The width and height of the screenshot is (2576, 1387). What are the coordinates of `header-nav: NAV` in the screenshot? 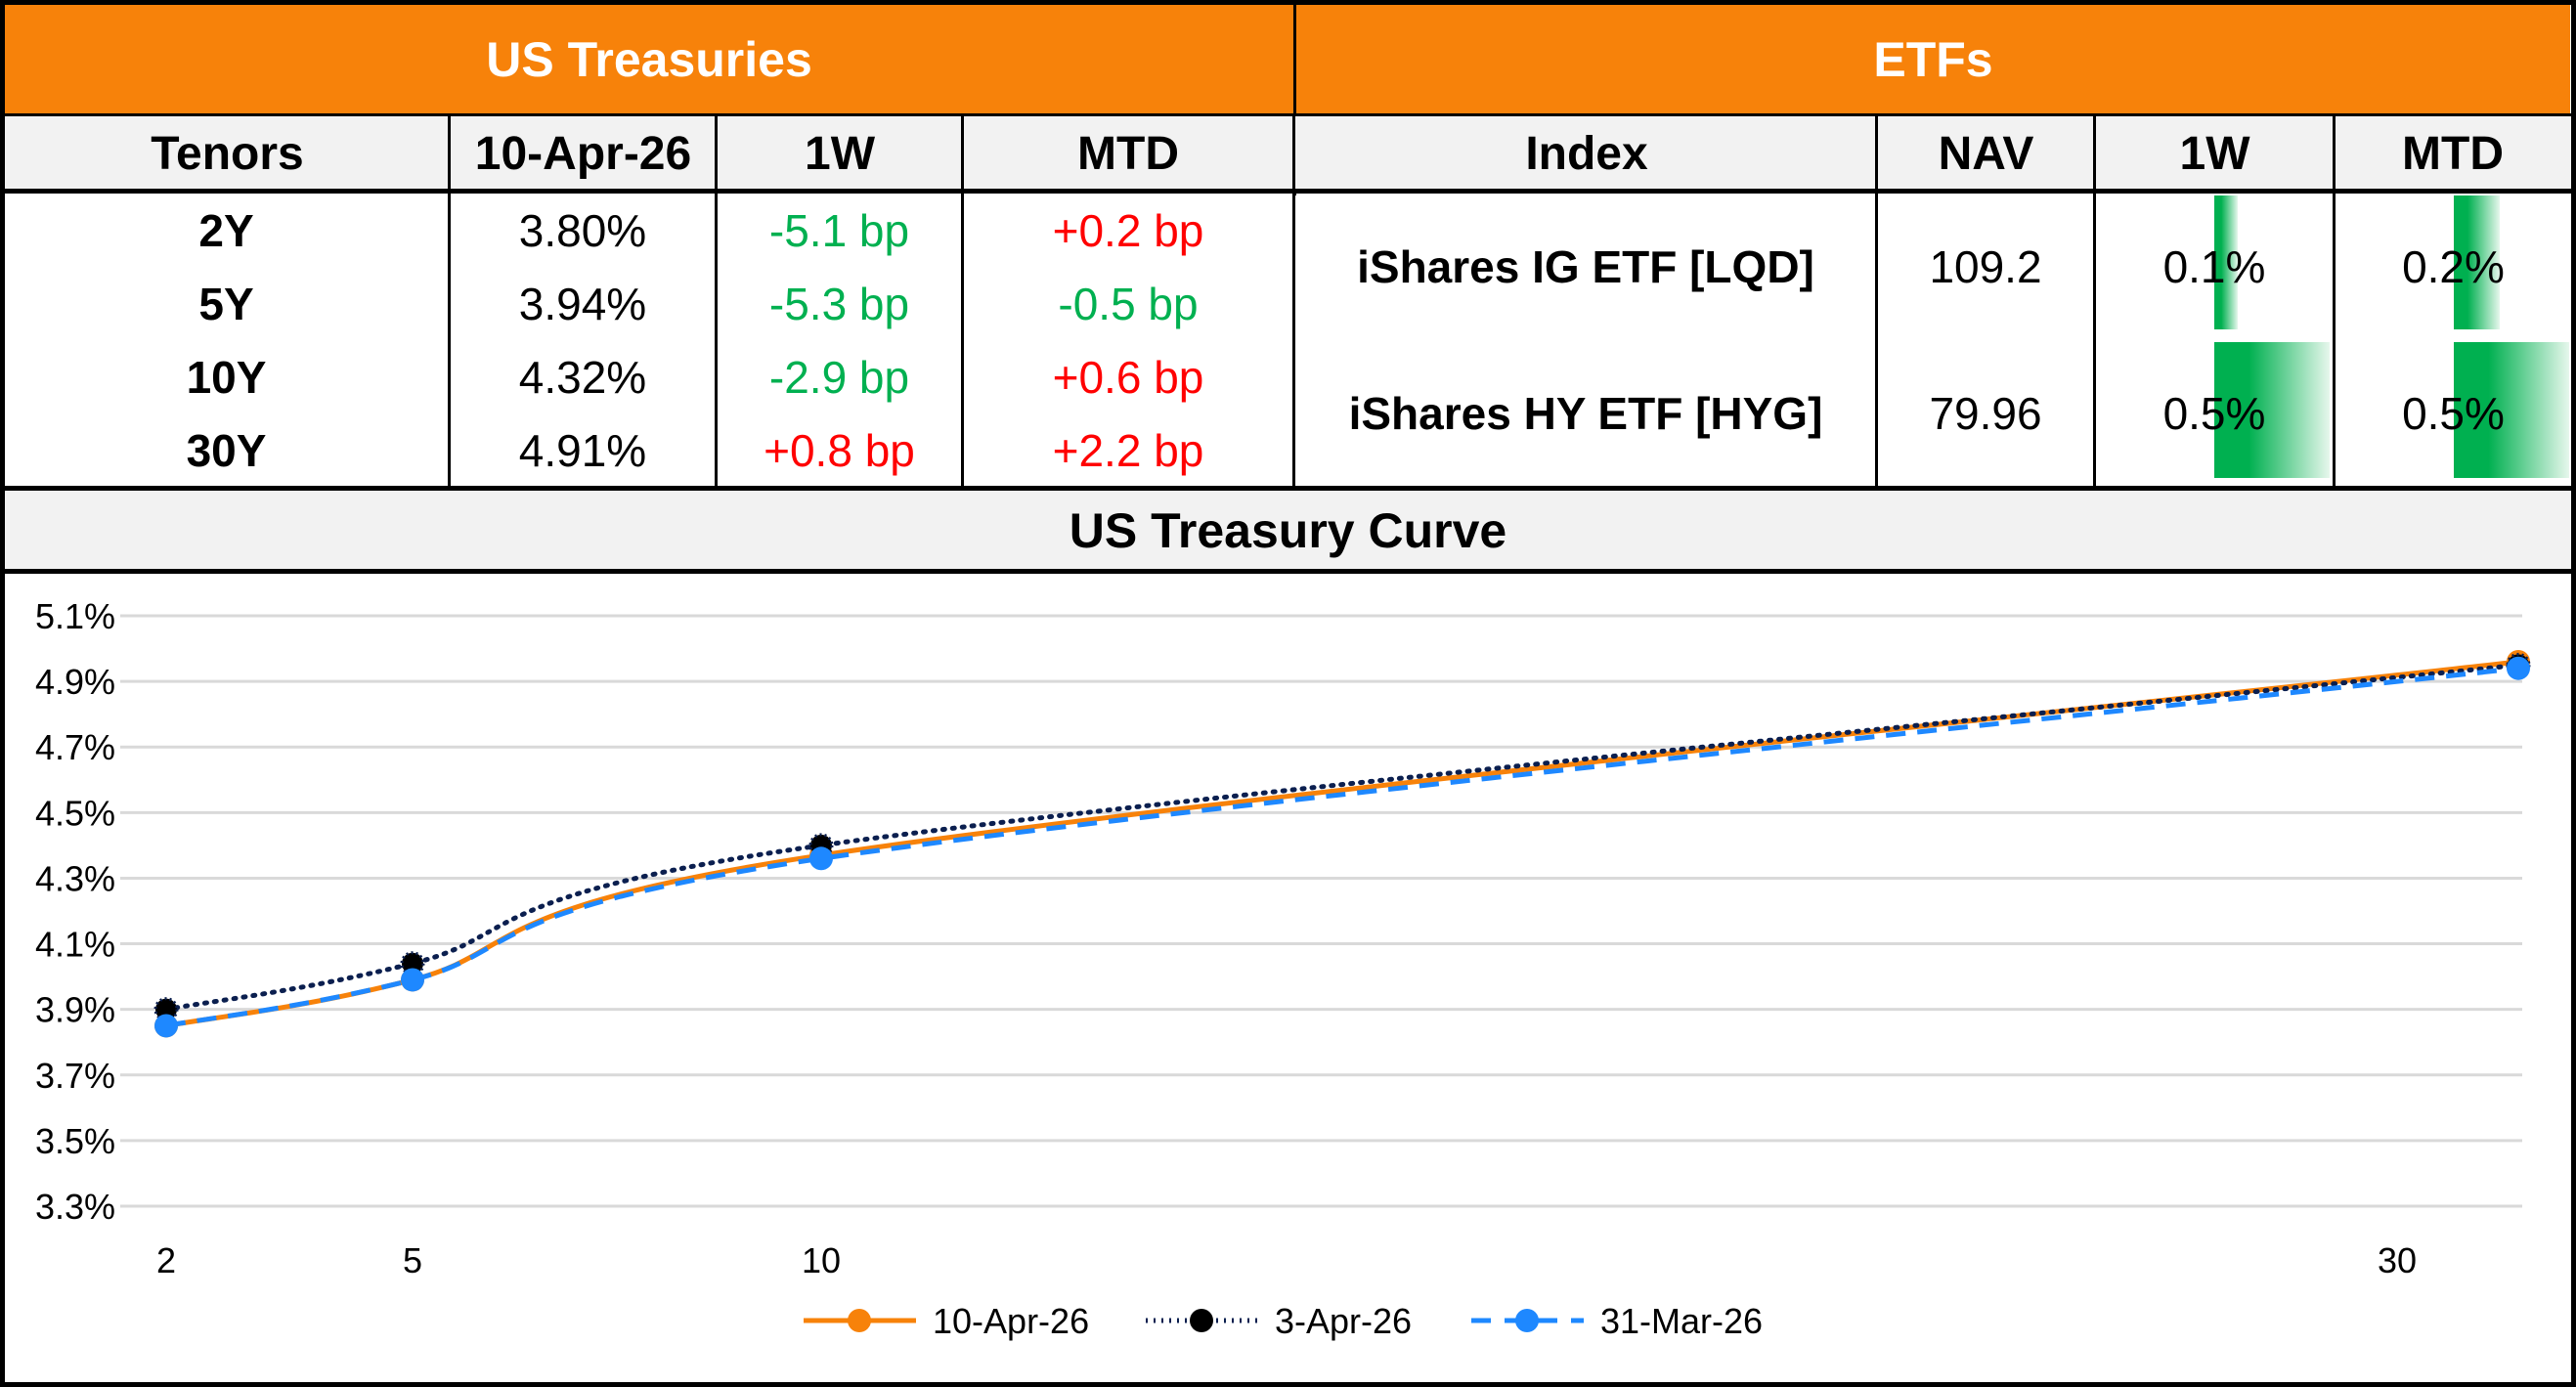 It's located at (1986, 153).